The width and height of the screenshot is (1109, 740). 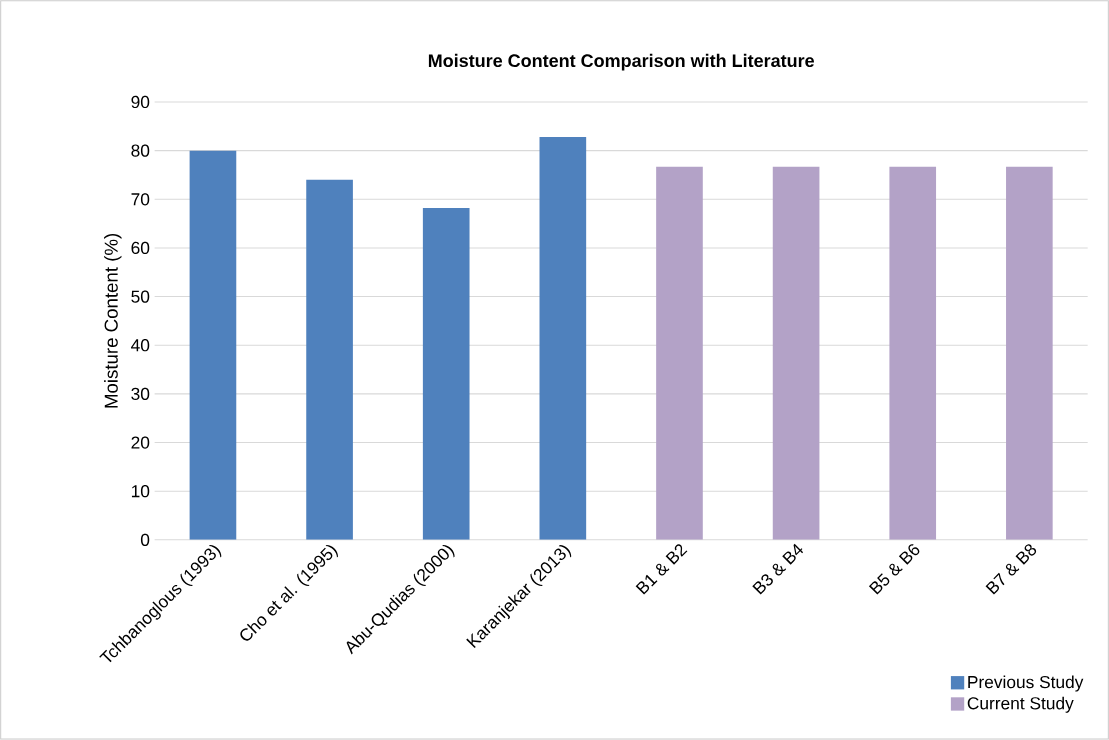 I want to click on y-tick-label: 60, so click(x=140, y=248).